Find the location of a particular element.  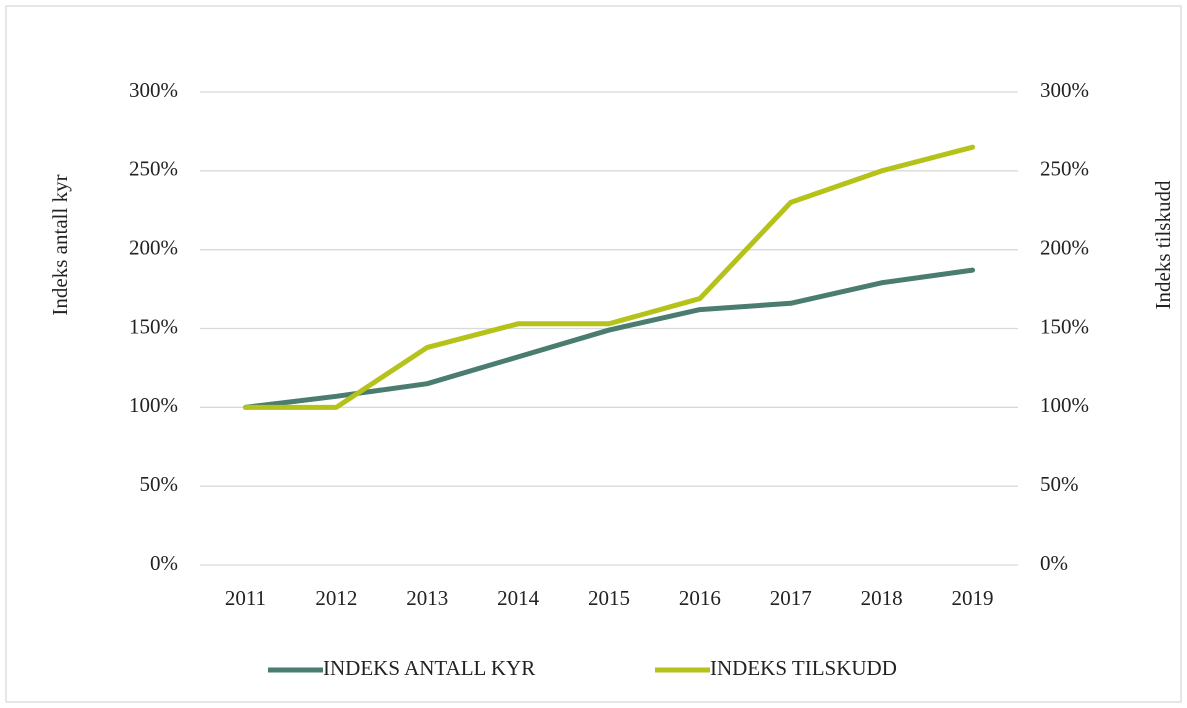

x-tick-label: 2017 is located at coordinates (791, 598).